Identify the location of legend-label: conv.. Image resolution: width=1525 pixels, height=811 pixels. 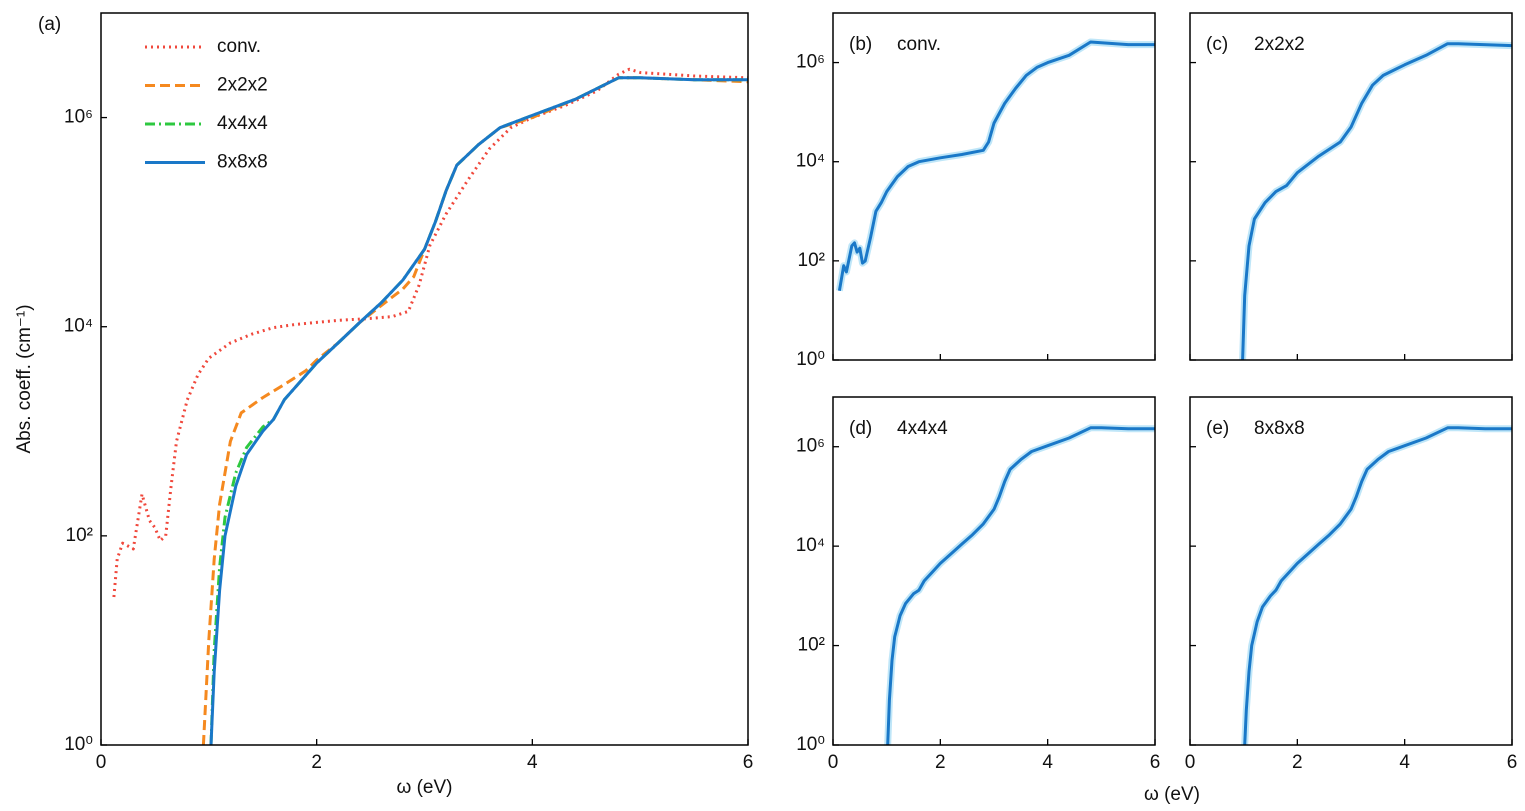
(239, 46).